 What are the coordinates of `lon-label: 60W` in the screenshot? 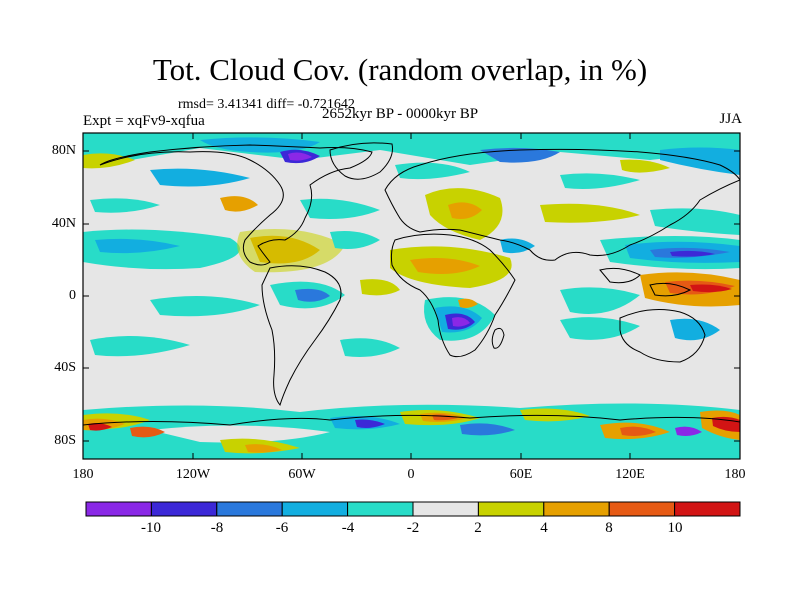 It's located at (302, 474).